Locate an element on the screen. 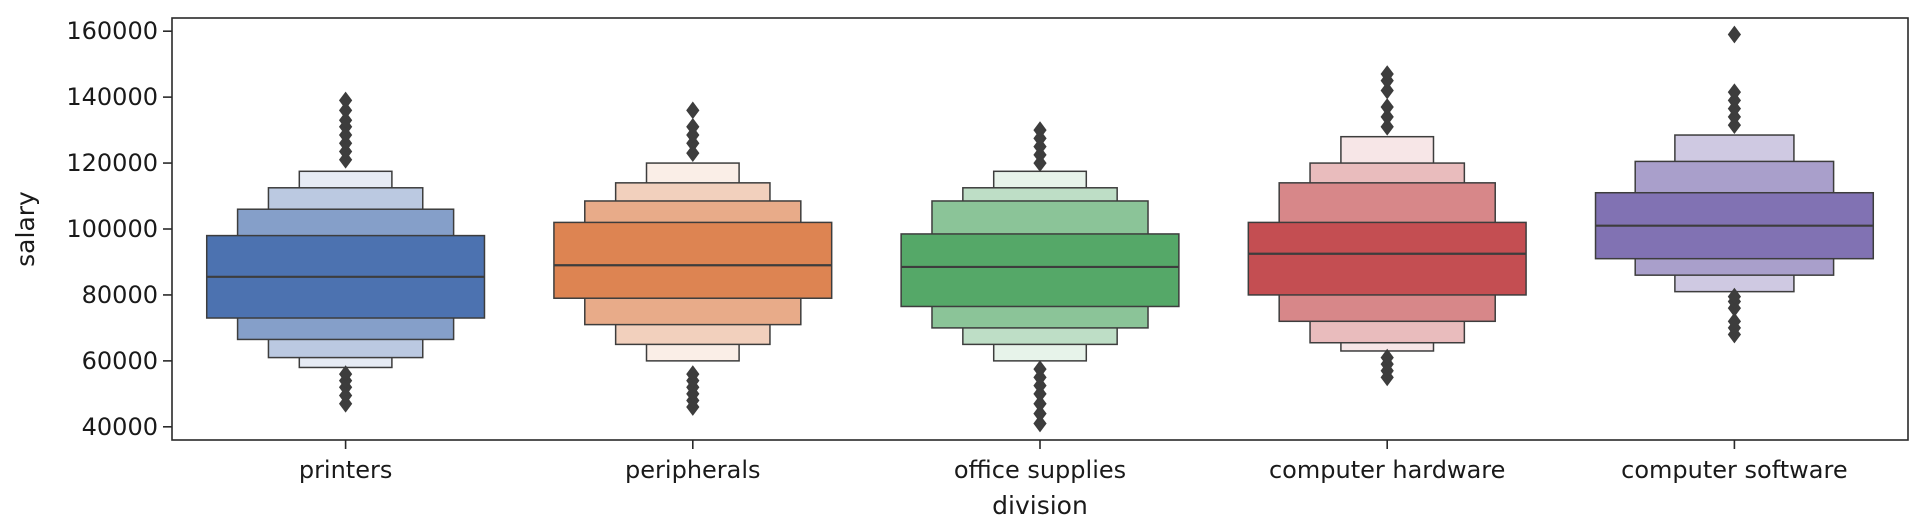 This screenshot has height=525, width=1918. y-tick-label: 100000 is located at coordinates (112, 229).